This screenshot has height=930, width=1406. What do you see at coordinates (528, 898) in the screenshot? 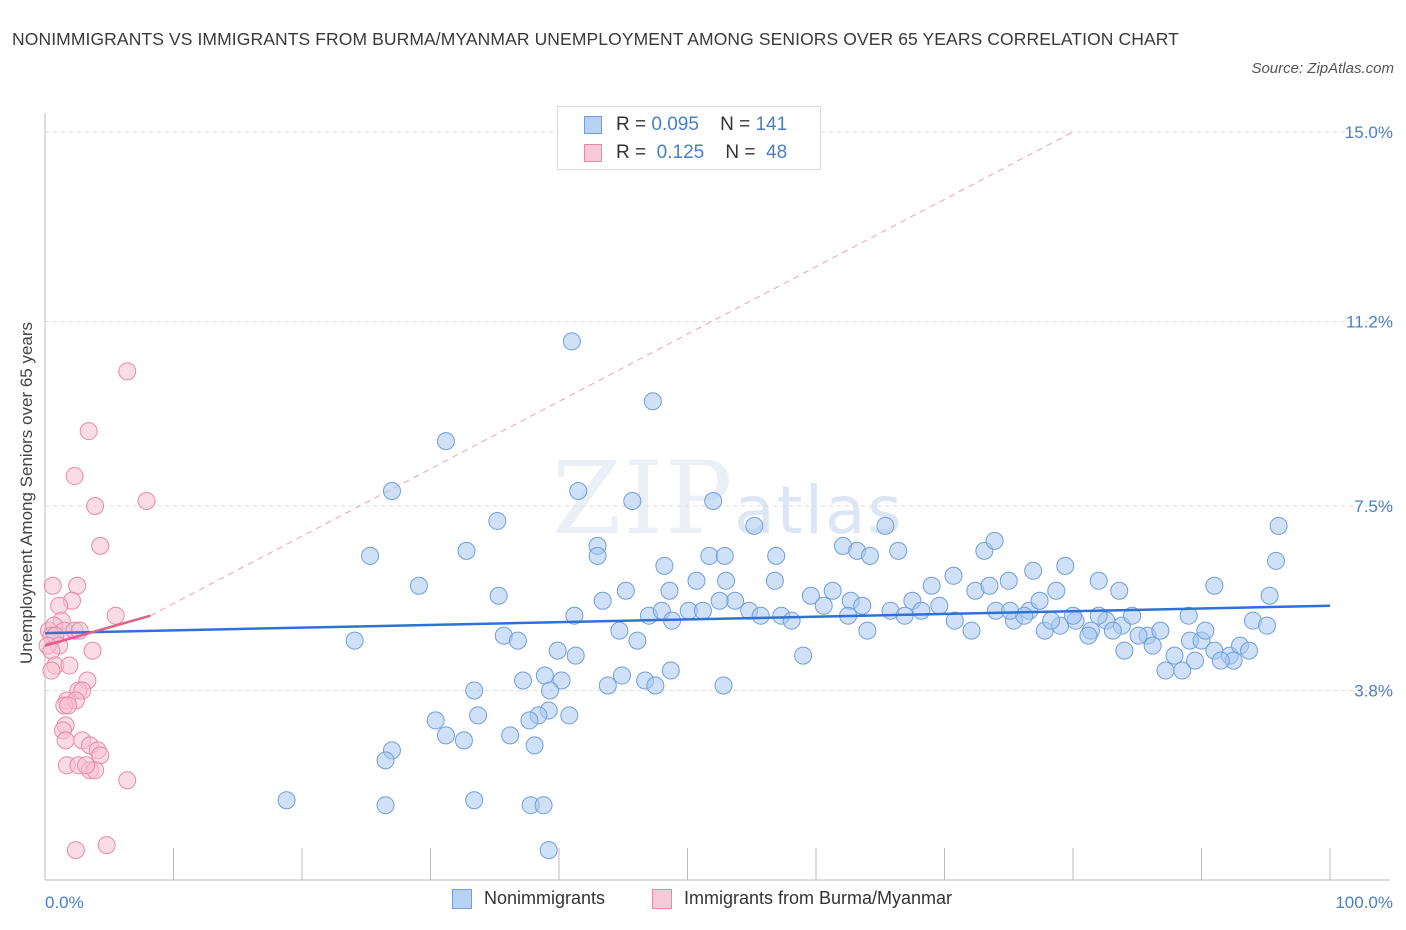
I see `legend-item-nonimmigrants: Nonimmigrants` at bounding box center [528, 898].